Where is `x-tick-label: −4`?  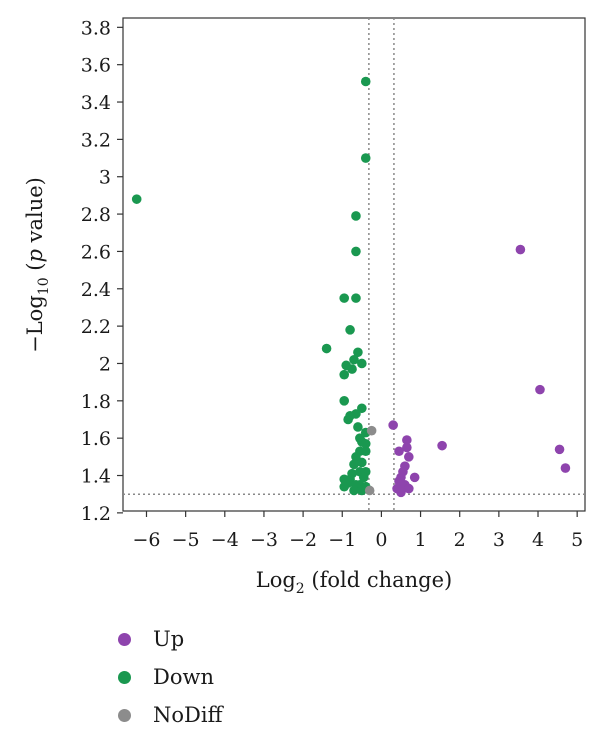
x-tick-label: −4 is located at coordinates (225, 540).